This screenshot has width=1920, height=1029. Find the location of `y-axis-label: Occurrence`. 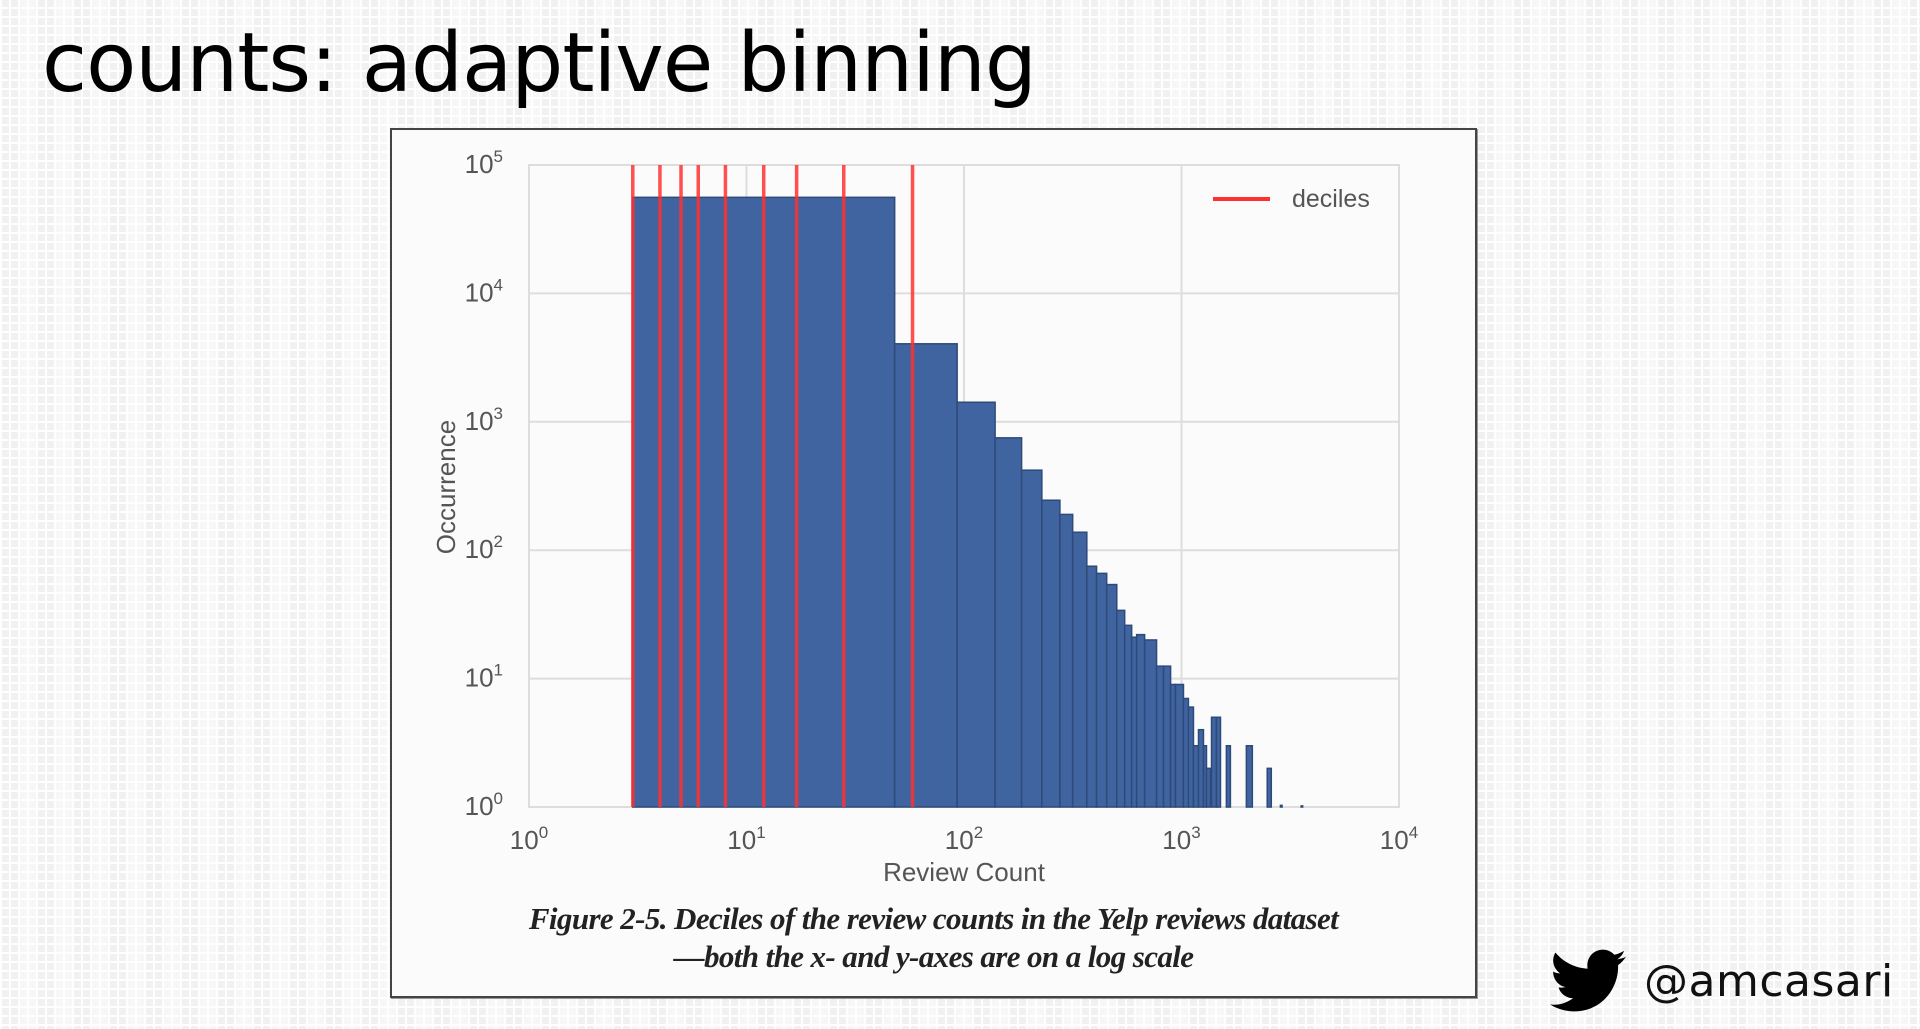

y-axis-label: Occurrence is located at coordinates (446, 487).